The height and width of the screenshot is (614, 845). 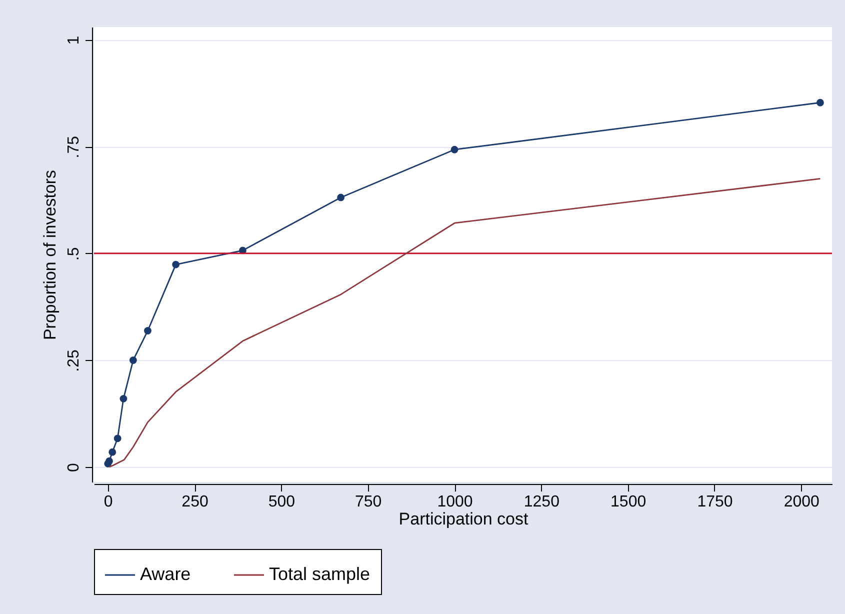 I want to click on legend-label: Aware, so click(x=165, y=574).